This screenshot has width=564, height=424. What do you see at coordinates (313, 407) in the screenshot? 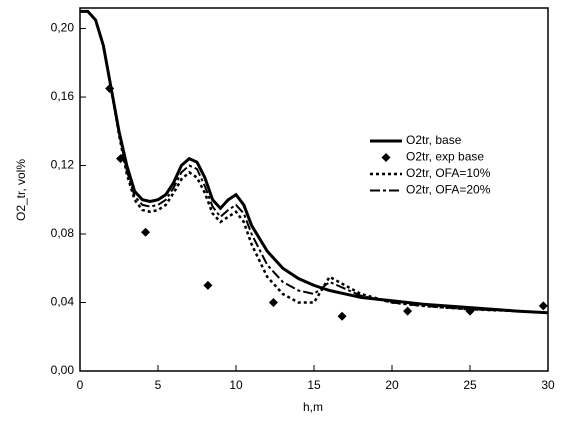
I see `x-axis-label: h,m` at bounding box center [313, 407].